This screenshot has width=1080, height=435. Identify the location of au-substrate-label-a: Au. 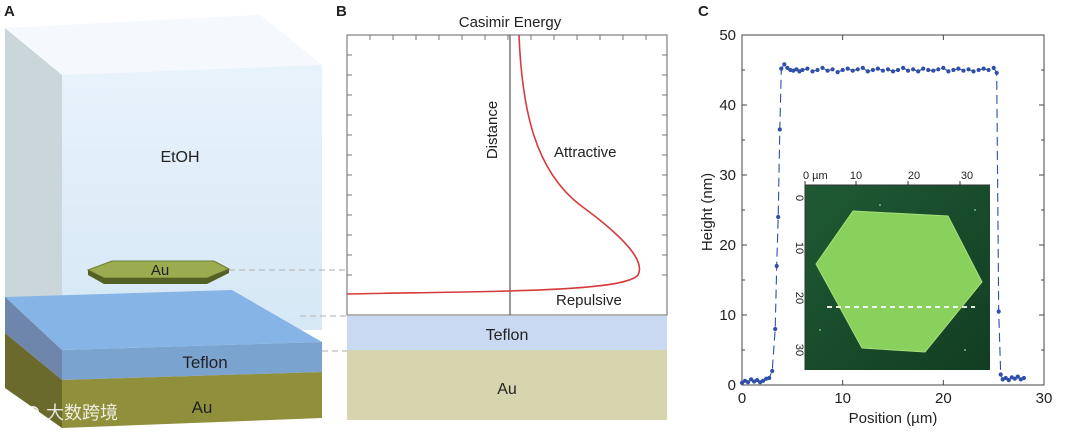
(202, 407).